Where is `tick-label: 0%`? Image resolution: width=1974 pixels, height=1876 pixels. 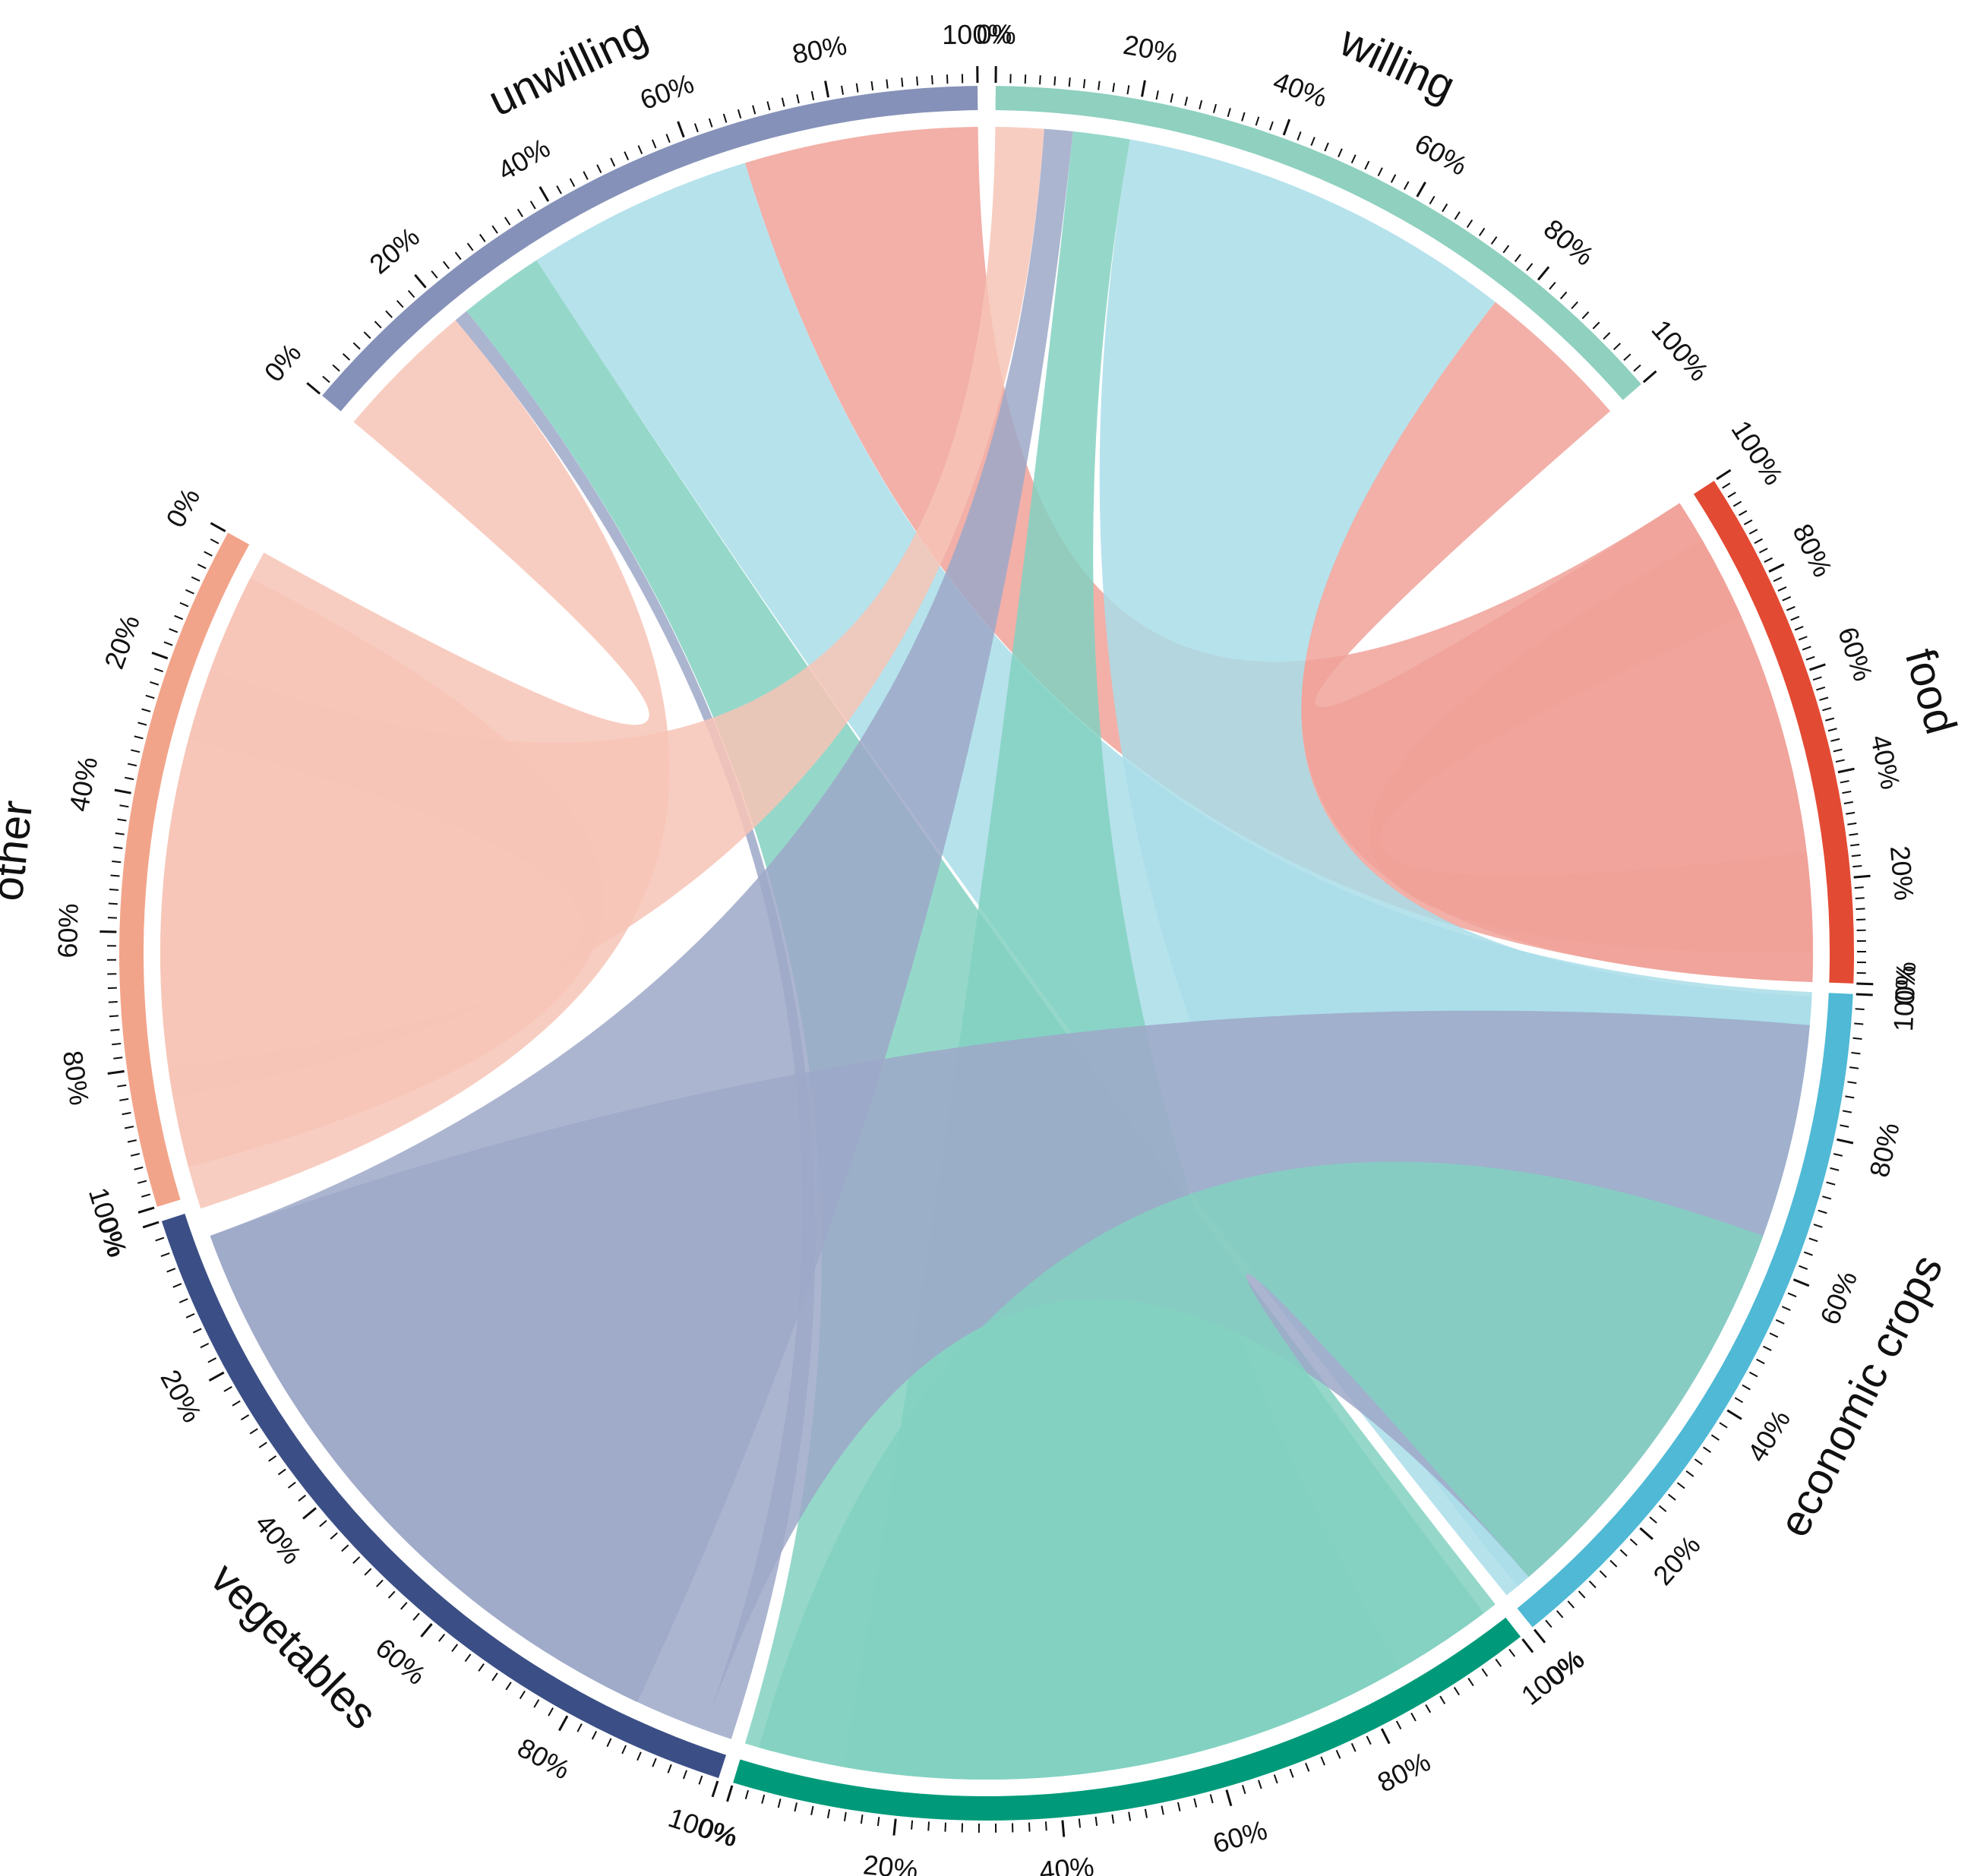
tick-label: 0% is located at coordinates (283, 362).